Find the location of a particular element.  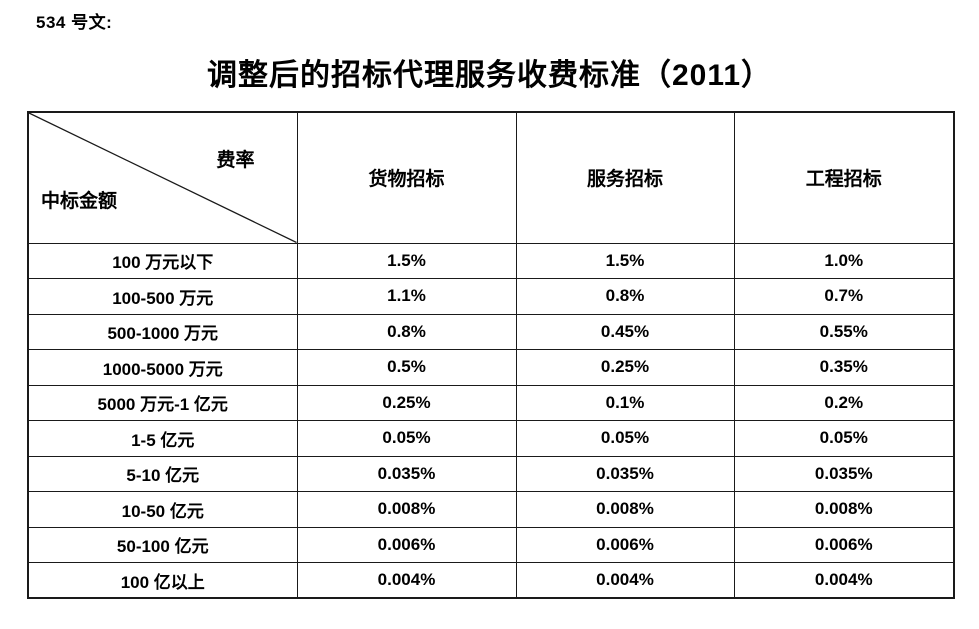

amount-cell: 5000 万元-1 亿元 is located at coordinates (162, 402).